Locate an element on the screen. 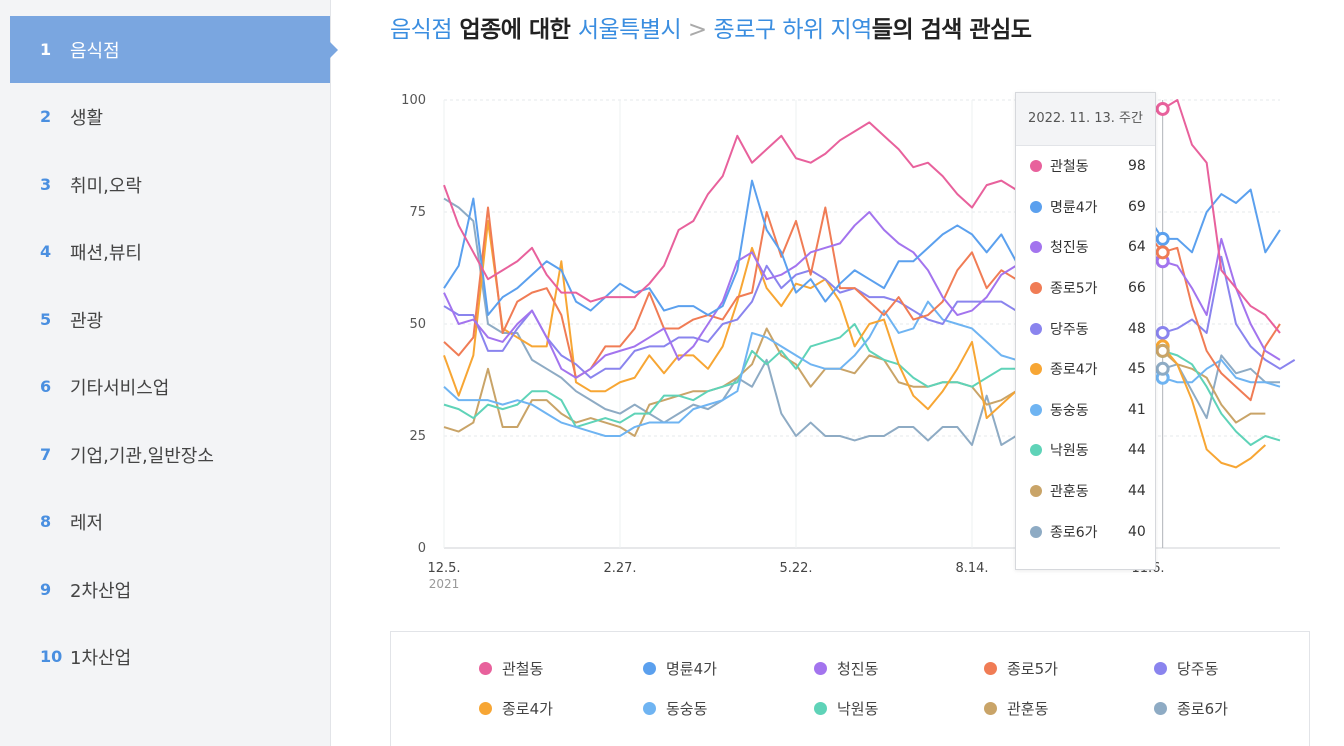 The width and height of the screenshot is (1344, 746). tooltip-series-name: 낙원동 is located at coordinates (1069, 451).